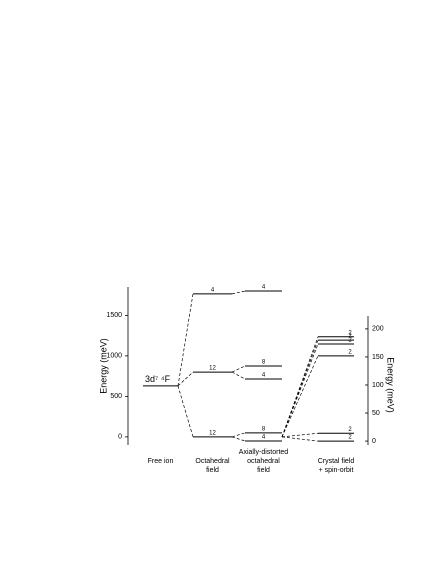 Image resolution: width=436 pixels, height=564 pixels. What do you see at coordinates (263, 461) in the screenshot?
I see `column-label: octahedral` at bounding box center [263, 461].